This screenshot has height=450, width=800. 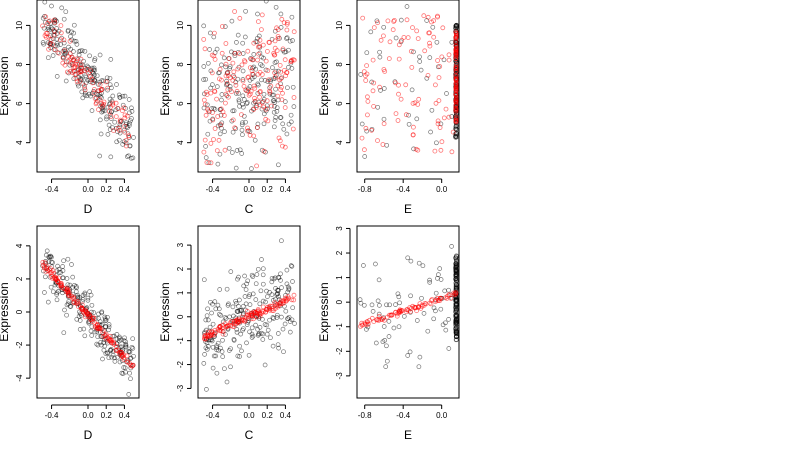 I want to click on x-tick-label: 0.0, so click(x=249, y=415).